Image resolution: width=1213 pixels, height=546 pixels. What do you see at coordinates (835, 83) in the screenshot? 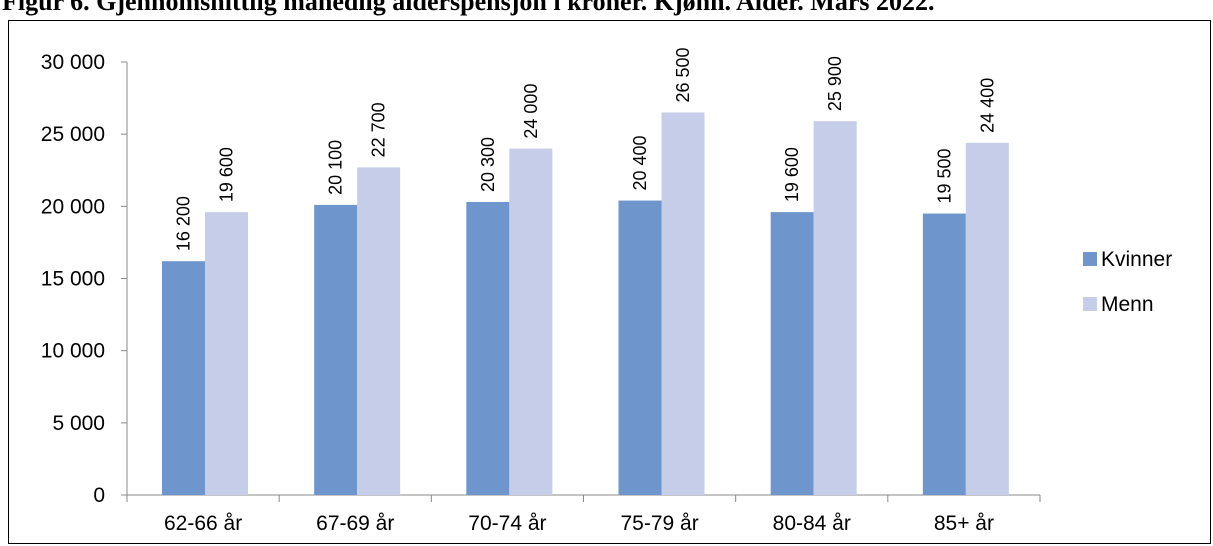
I see `data-label: 25 900` at bounding box center [835, 83].